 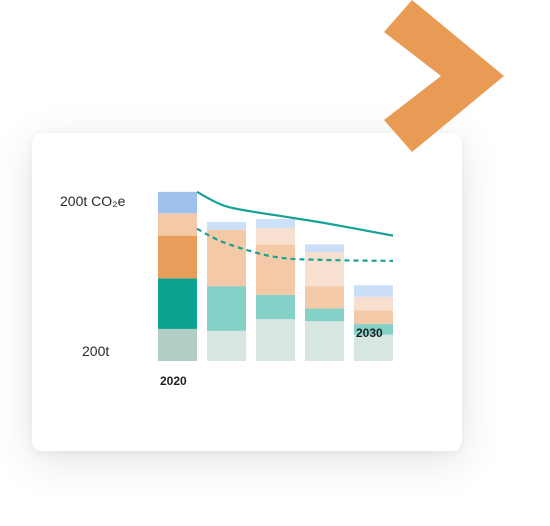 I want to click on y-tick-label-top: 200t CO₂e, so click(x=93, y=201).